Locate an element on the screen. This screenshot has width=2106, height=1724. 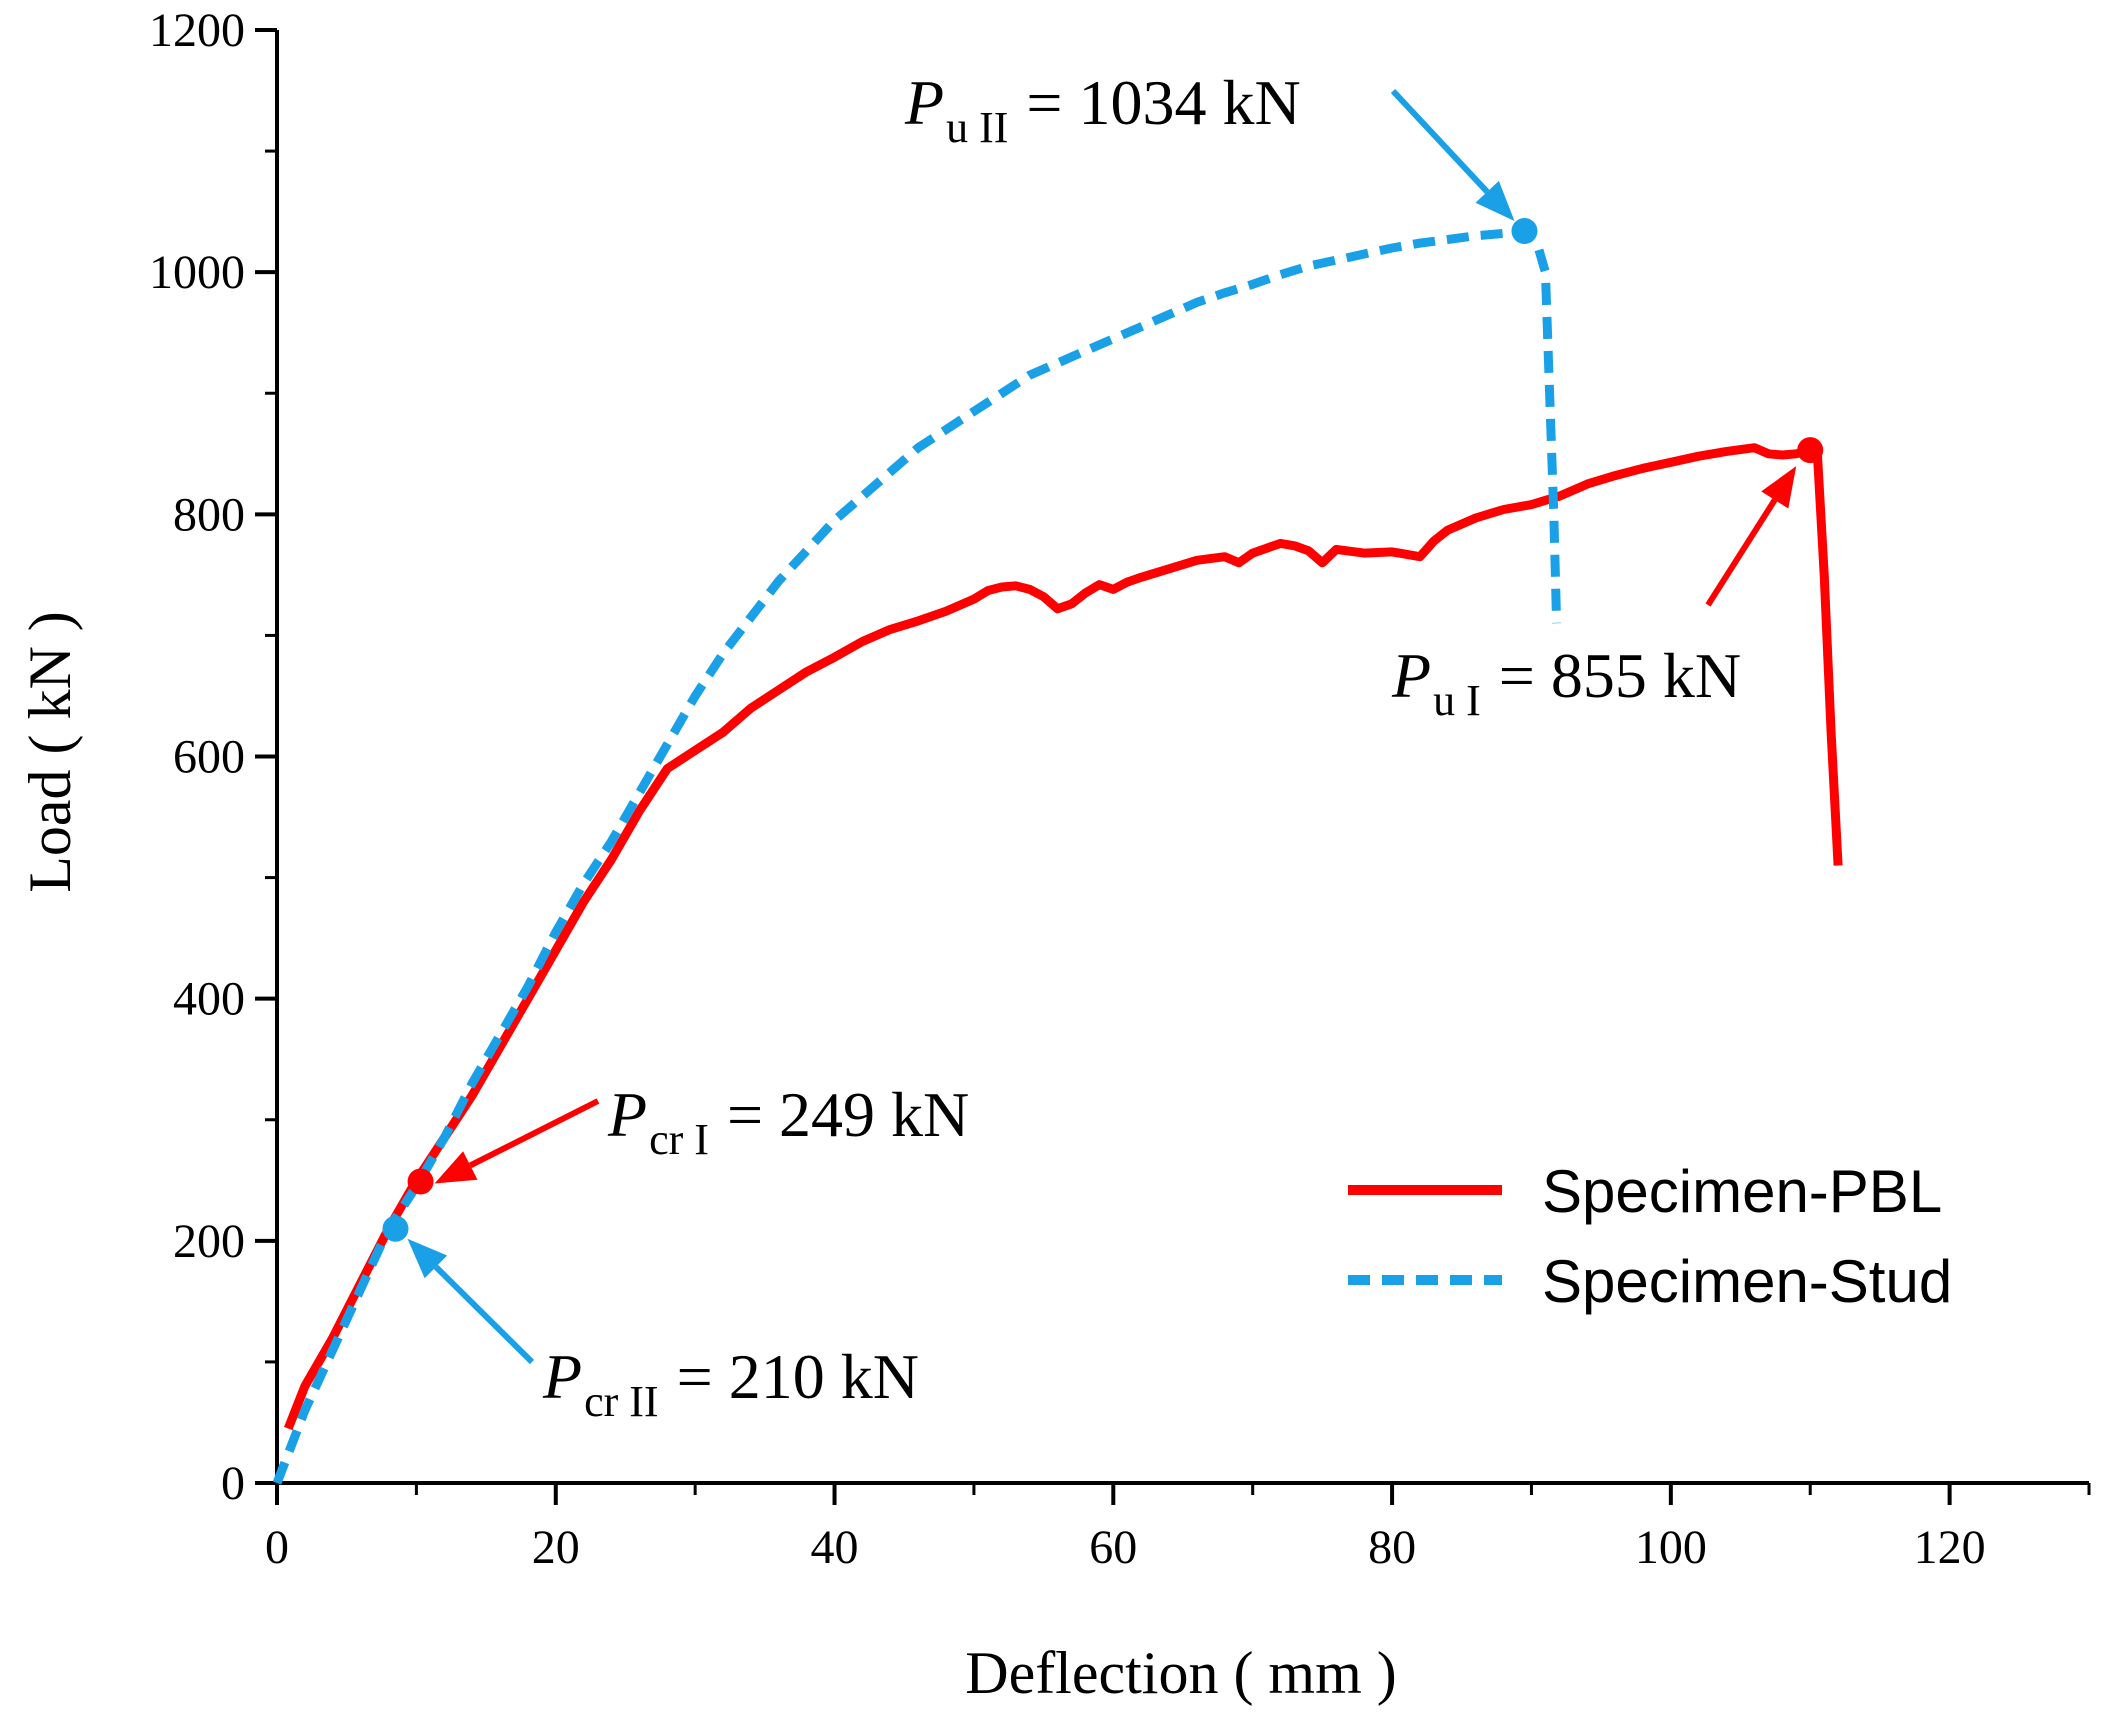
legend: Specimen-PBL Specimen-Stud is located at coordinates (1650, 1236).